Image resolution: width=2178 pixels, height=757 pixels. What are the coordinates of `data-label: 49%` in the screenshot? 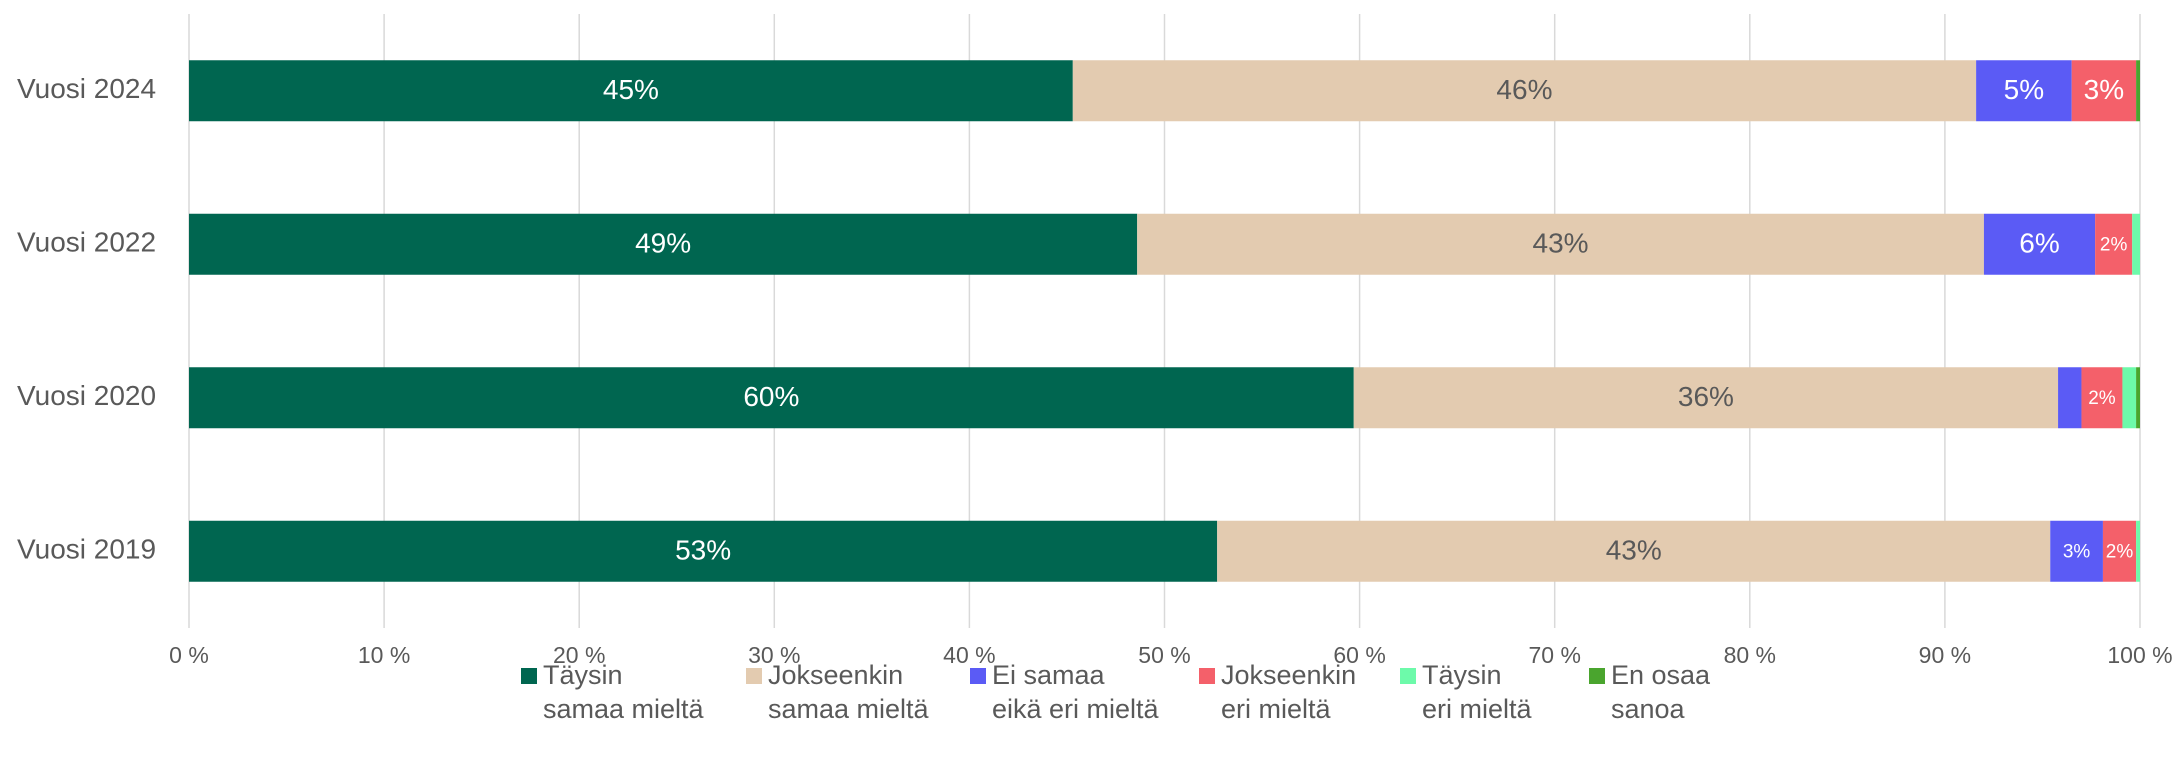 It's located at (663, 243).